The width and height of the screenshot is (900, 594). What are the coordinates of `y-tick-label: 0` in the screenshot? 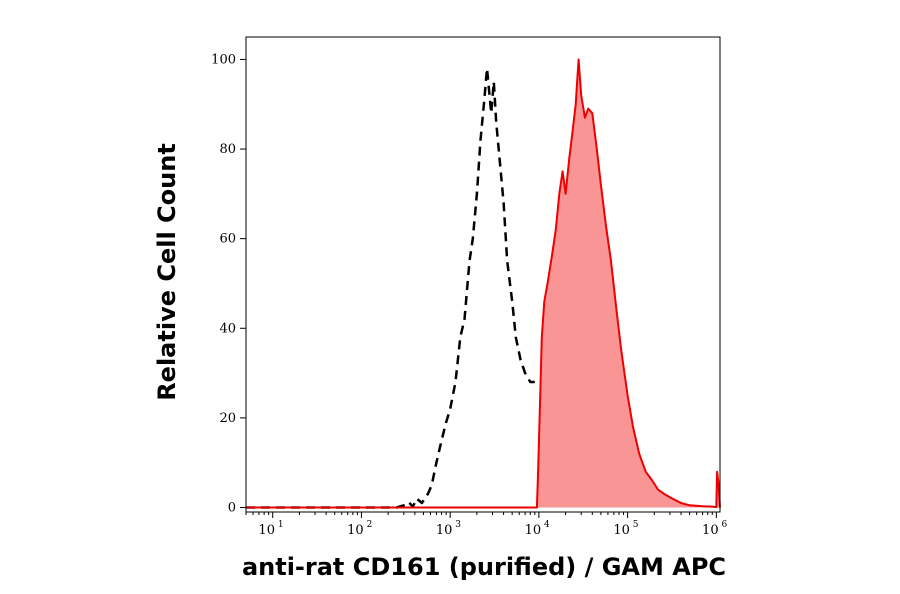 It's located at (232, 508).